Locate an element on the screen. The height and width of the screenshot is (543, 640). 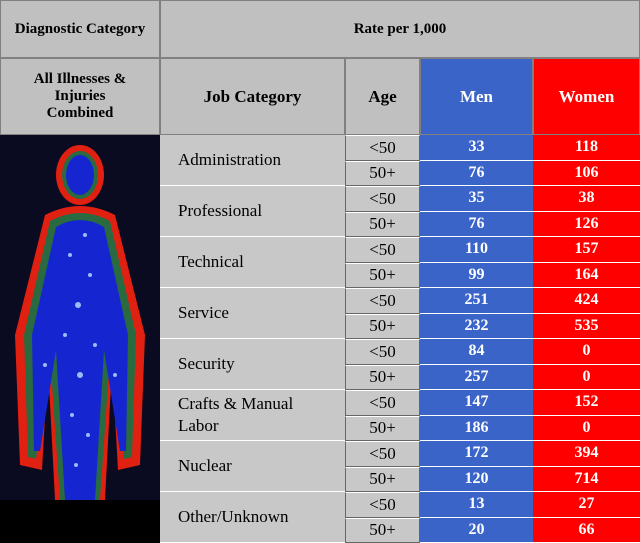
women-rate: 157 is located at coordinates (586, 250).